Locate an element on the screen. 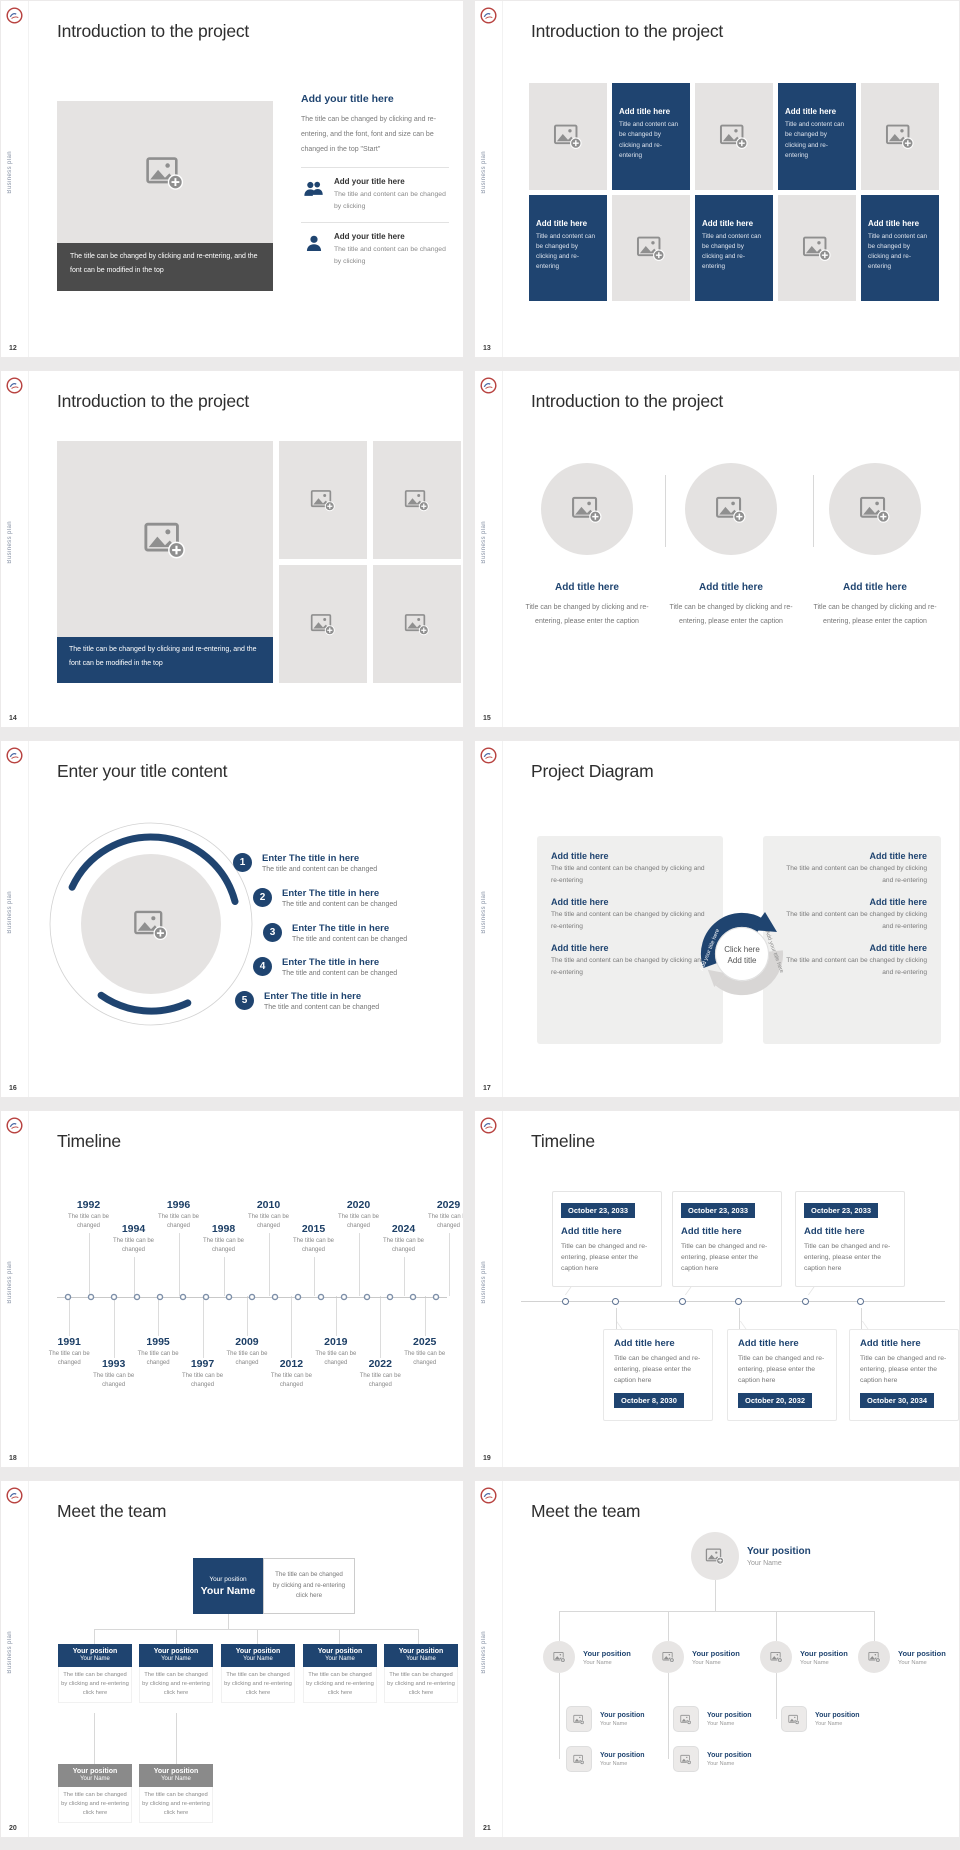 This screenshot has width=960, height=1850. org-root-box: Your position Your Name is located at coordinates (228, 1586).